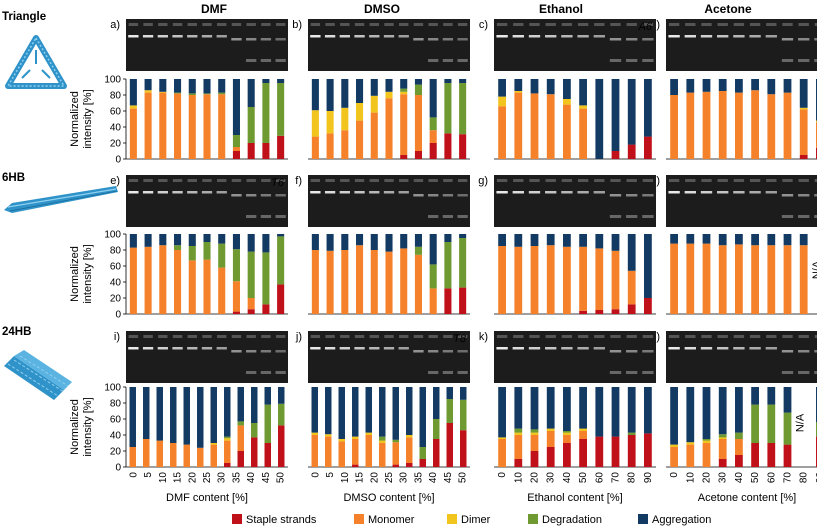  Describe the element at coordinates (502, 475) in the screenshot. I see `x-tick-label: 0` at that location.